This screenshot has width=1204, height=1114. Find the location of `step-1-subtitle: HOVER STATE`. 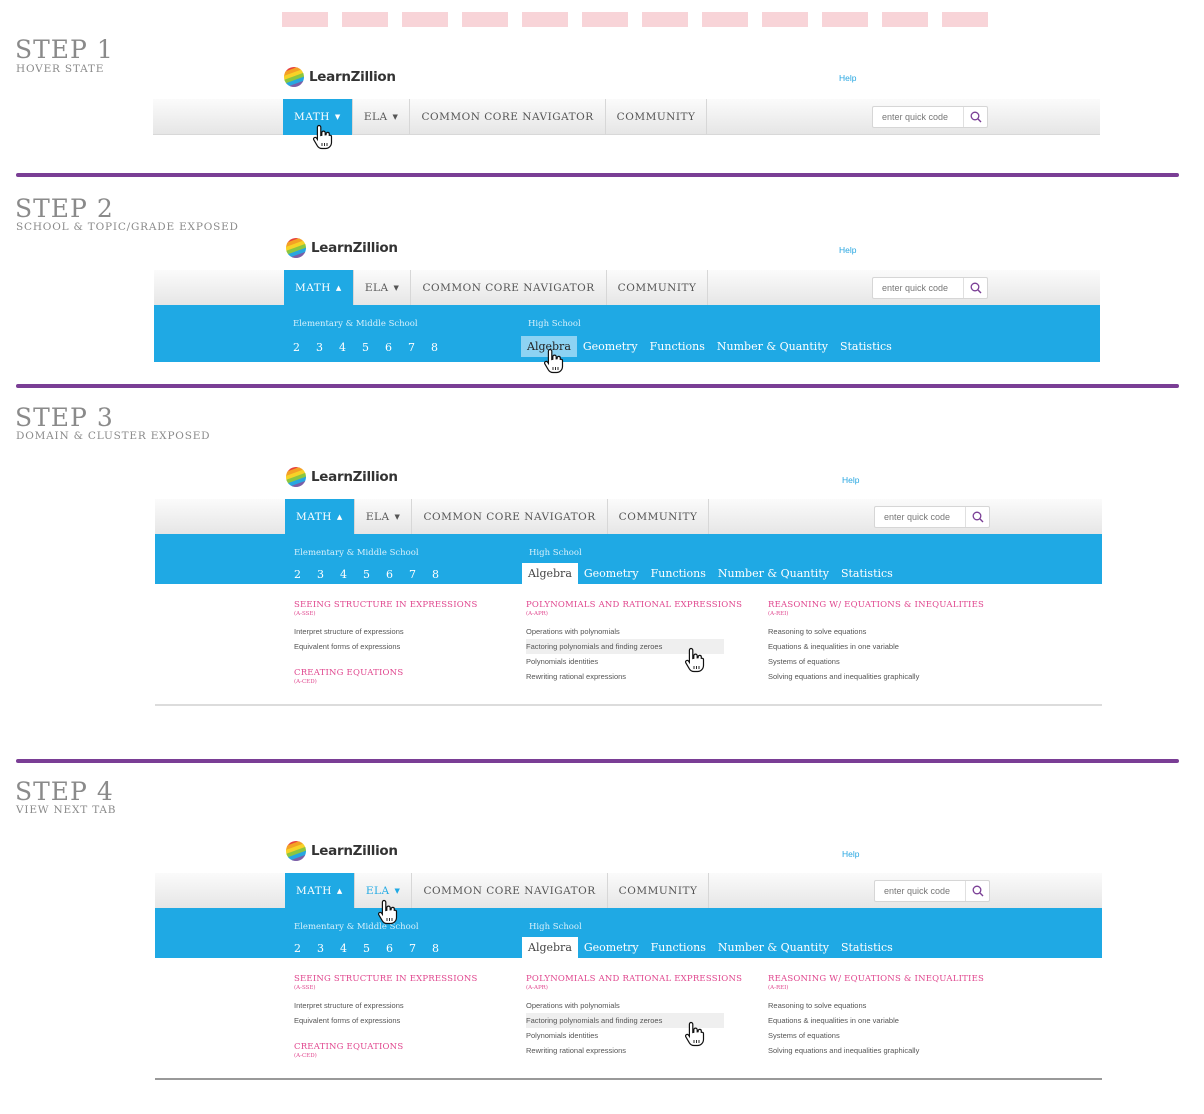

step-1-subtitle: HOVER STATE is located at coordinates (60, 69).